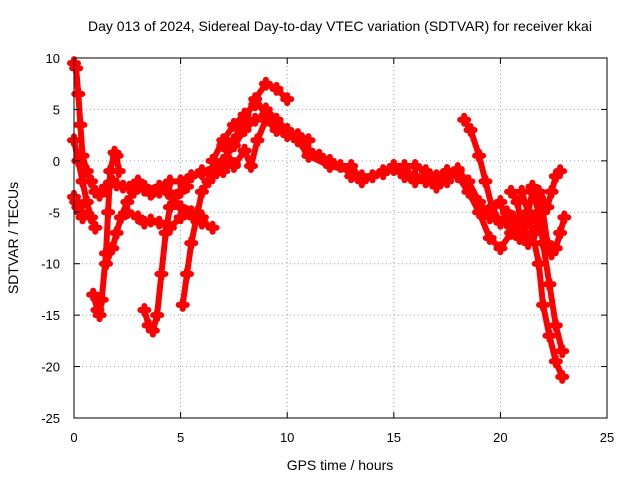  What do you see at coordinates (165, 258) in the screenshot?
I see `series-sat-g` at bounding box center [165, 258].